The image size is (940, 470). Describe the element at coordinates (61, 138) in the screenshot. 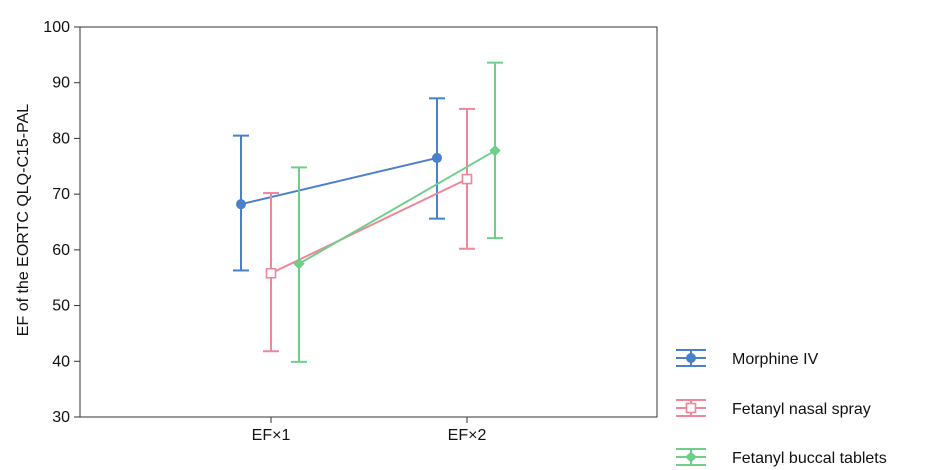

I see `y-tick-label-80: 80` at that location.